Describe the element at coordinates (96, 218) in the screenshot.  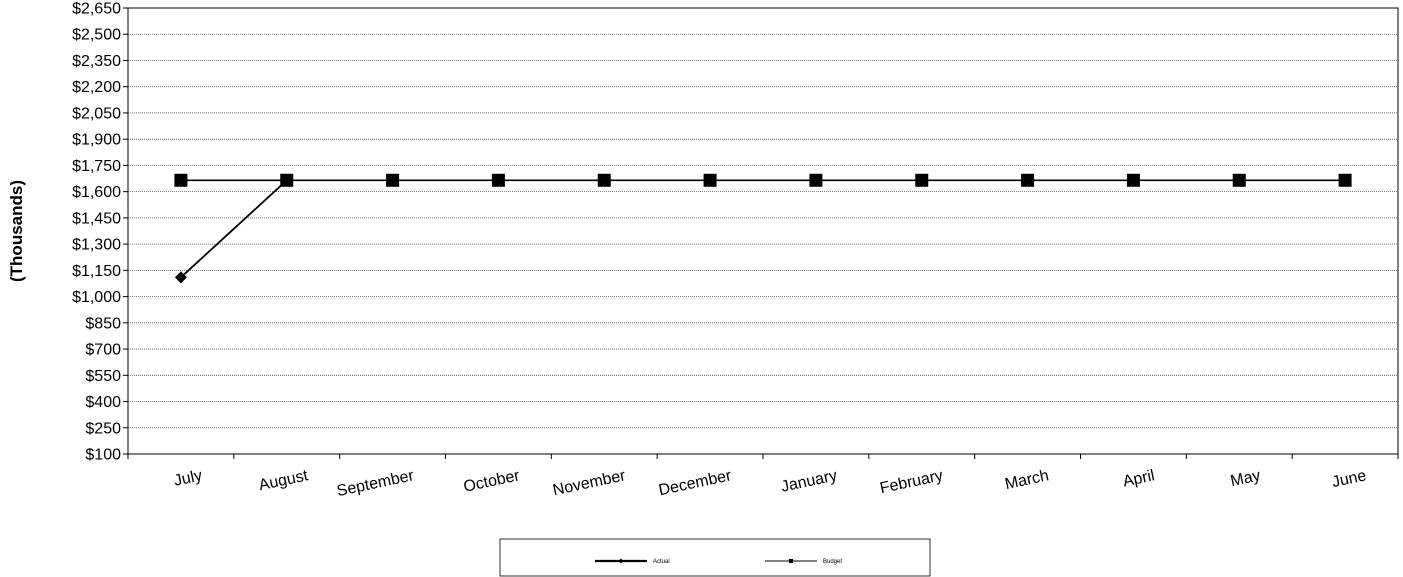
I see `y-tick-label: $1,450` at that location.